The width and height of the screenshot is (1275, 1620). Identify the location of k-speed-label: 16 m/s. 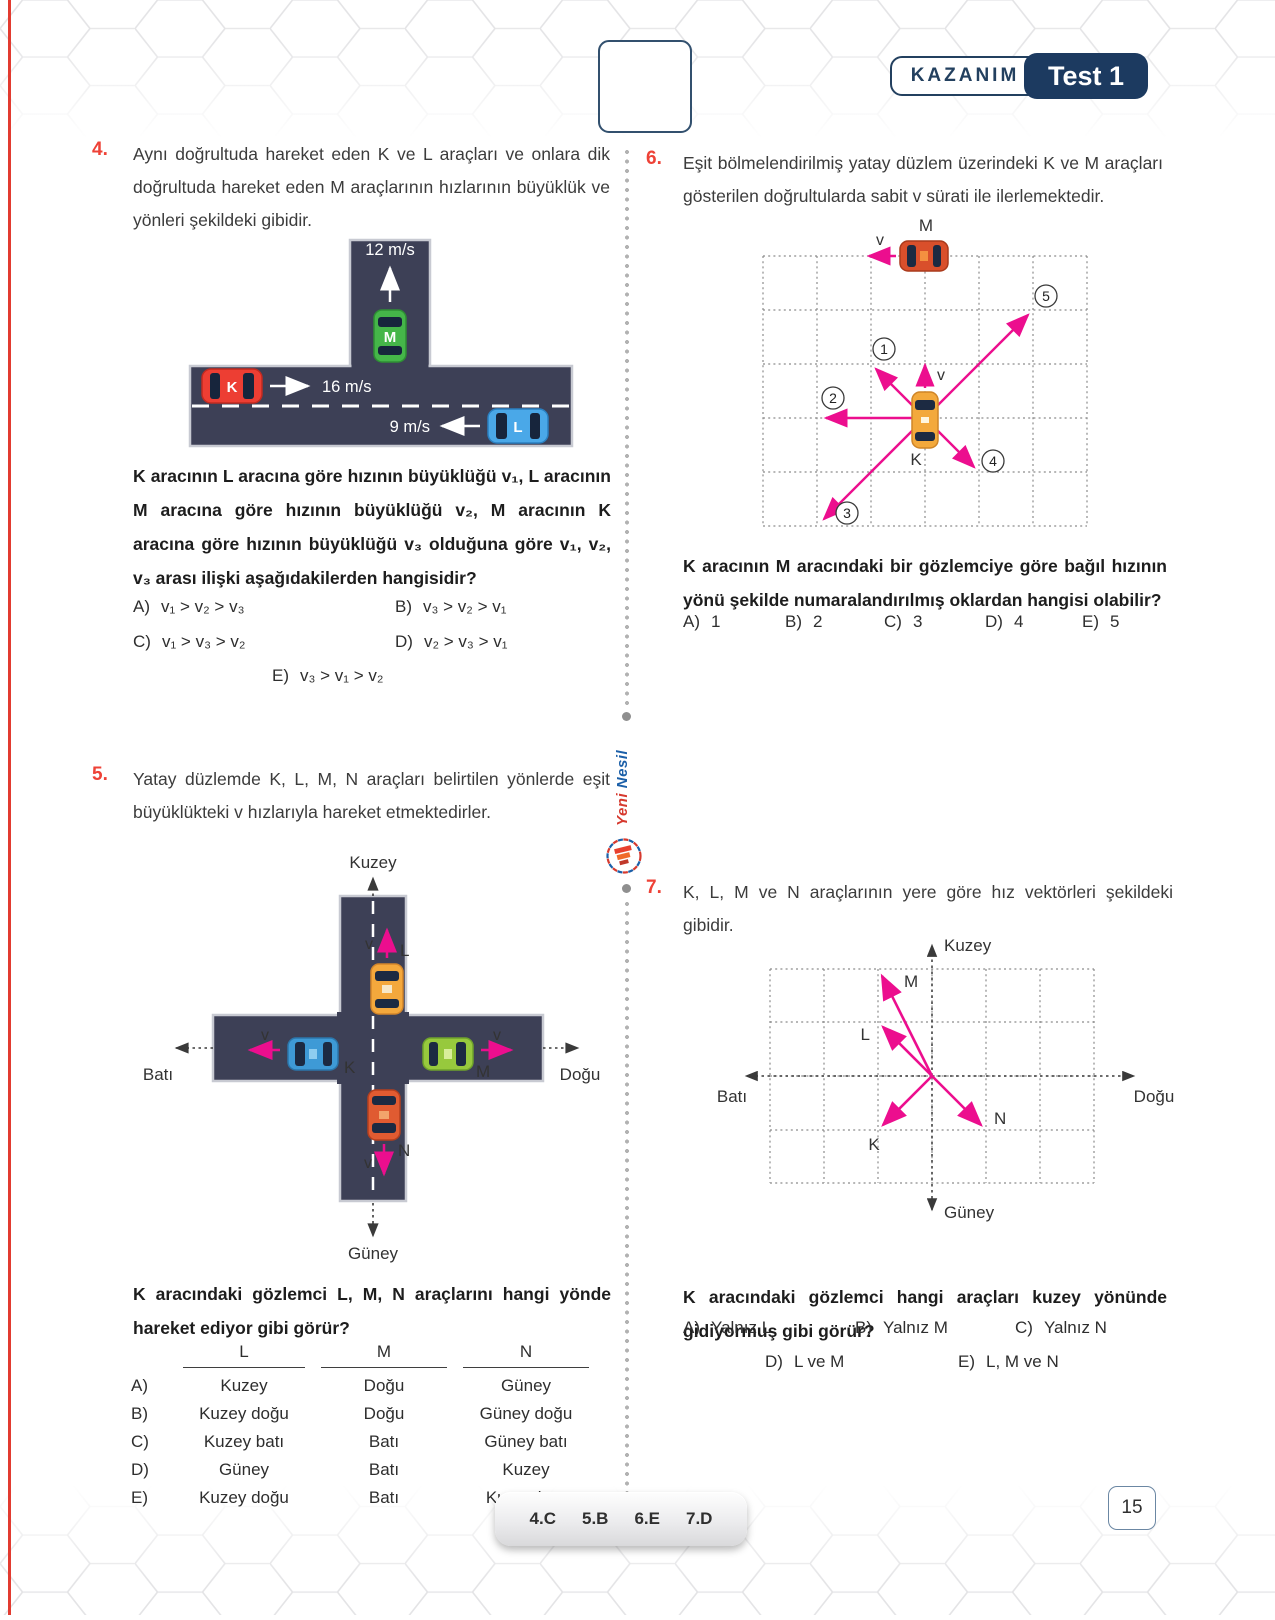
(347, 387).